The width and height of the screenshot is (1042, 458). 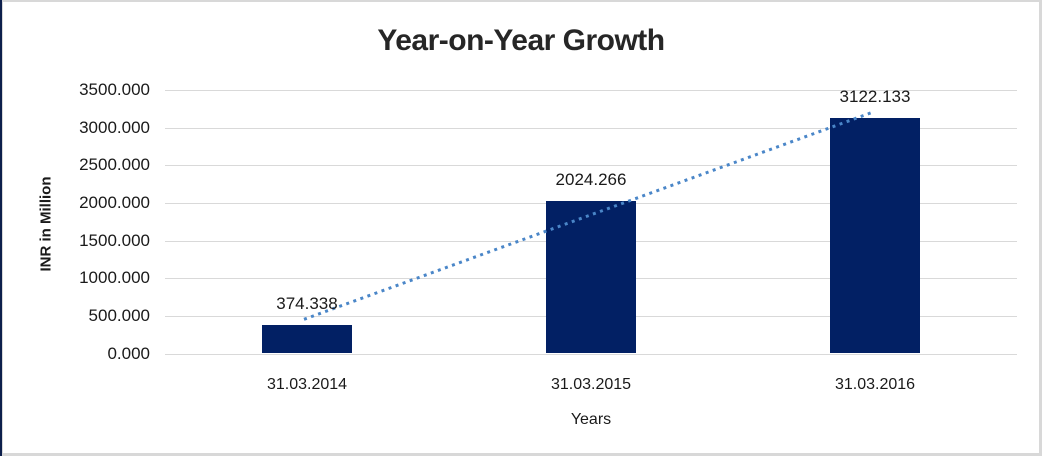 What do you see at coordinates (521, 40) in the screenshot?
I see `chart-title: Year-on-Year Growth` at bounding box center [521, 40].